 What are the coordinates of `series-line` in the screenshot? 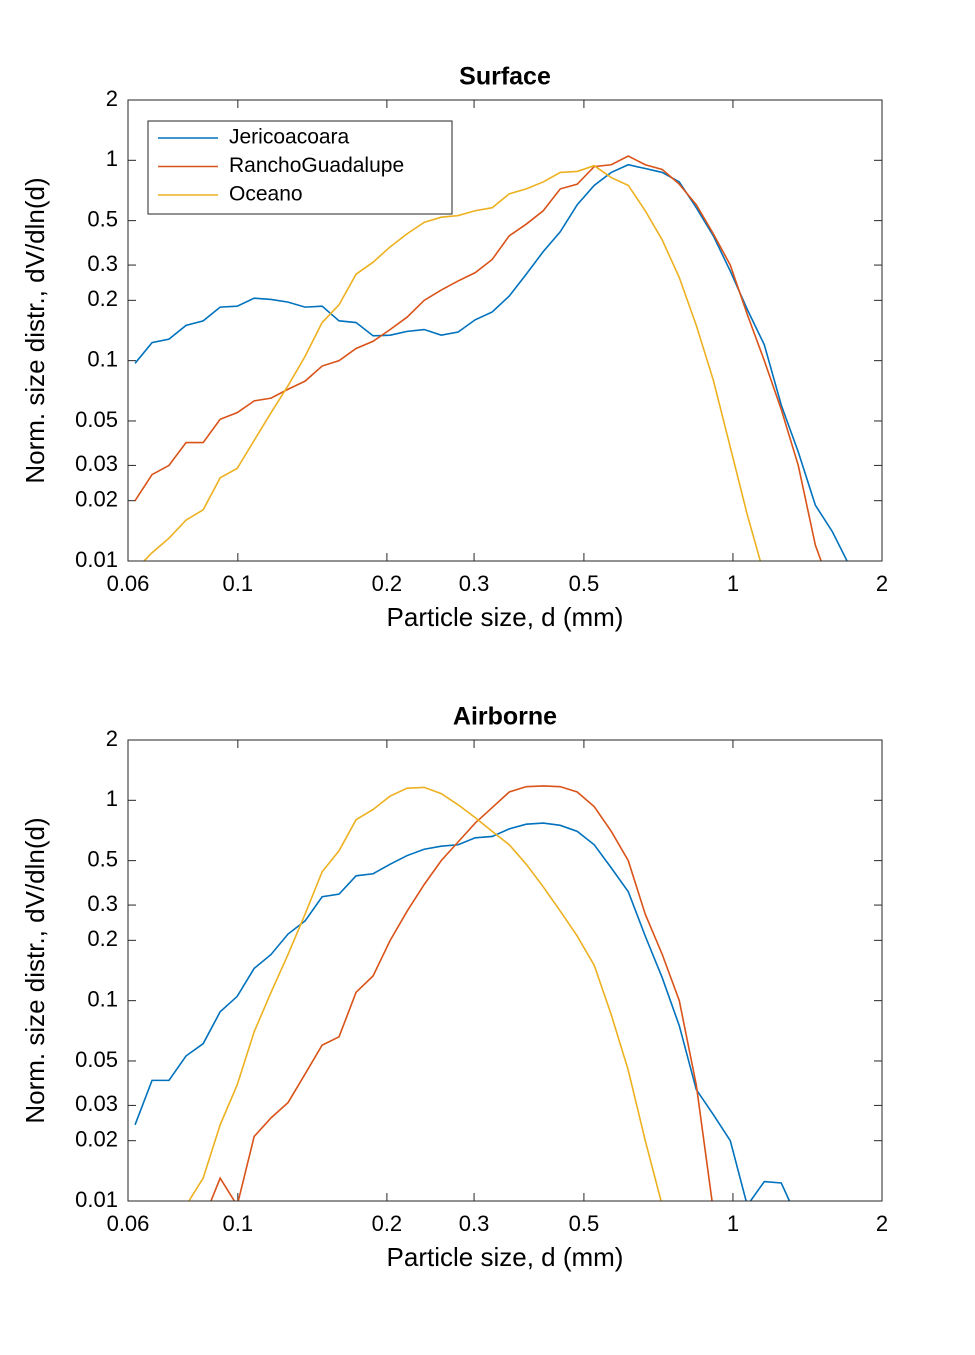 It's located at (424, 993).